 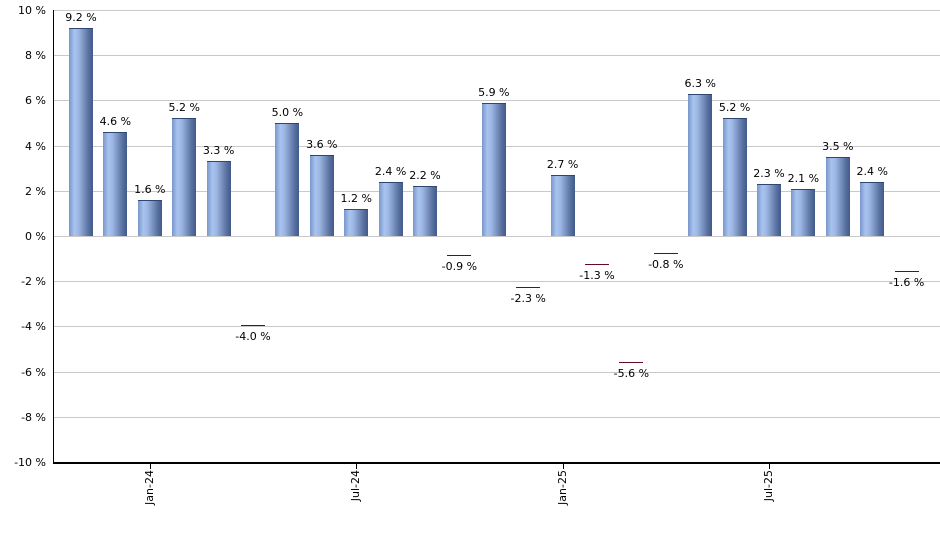 What do you see at coordinates (33, 327) in the screenshot?
I see `y-axis-tick-label: -4 %` at bounding box center [33, 327].